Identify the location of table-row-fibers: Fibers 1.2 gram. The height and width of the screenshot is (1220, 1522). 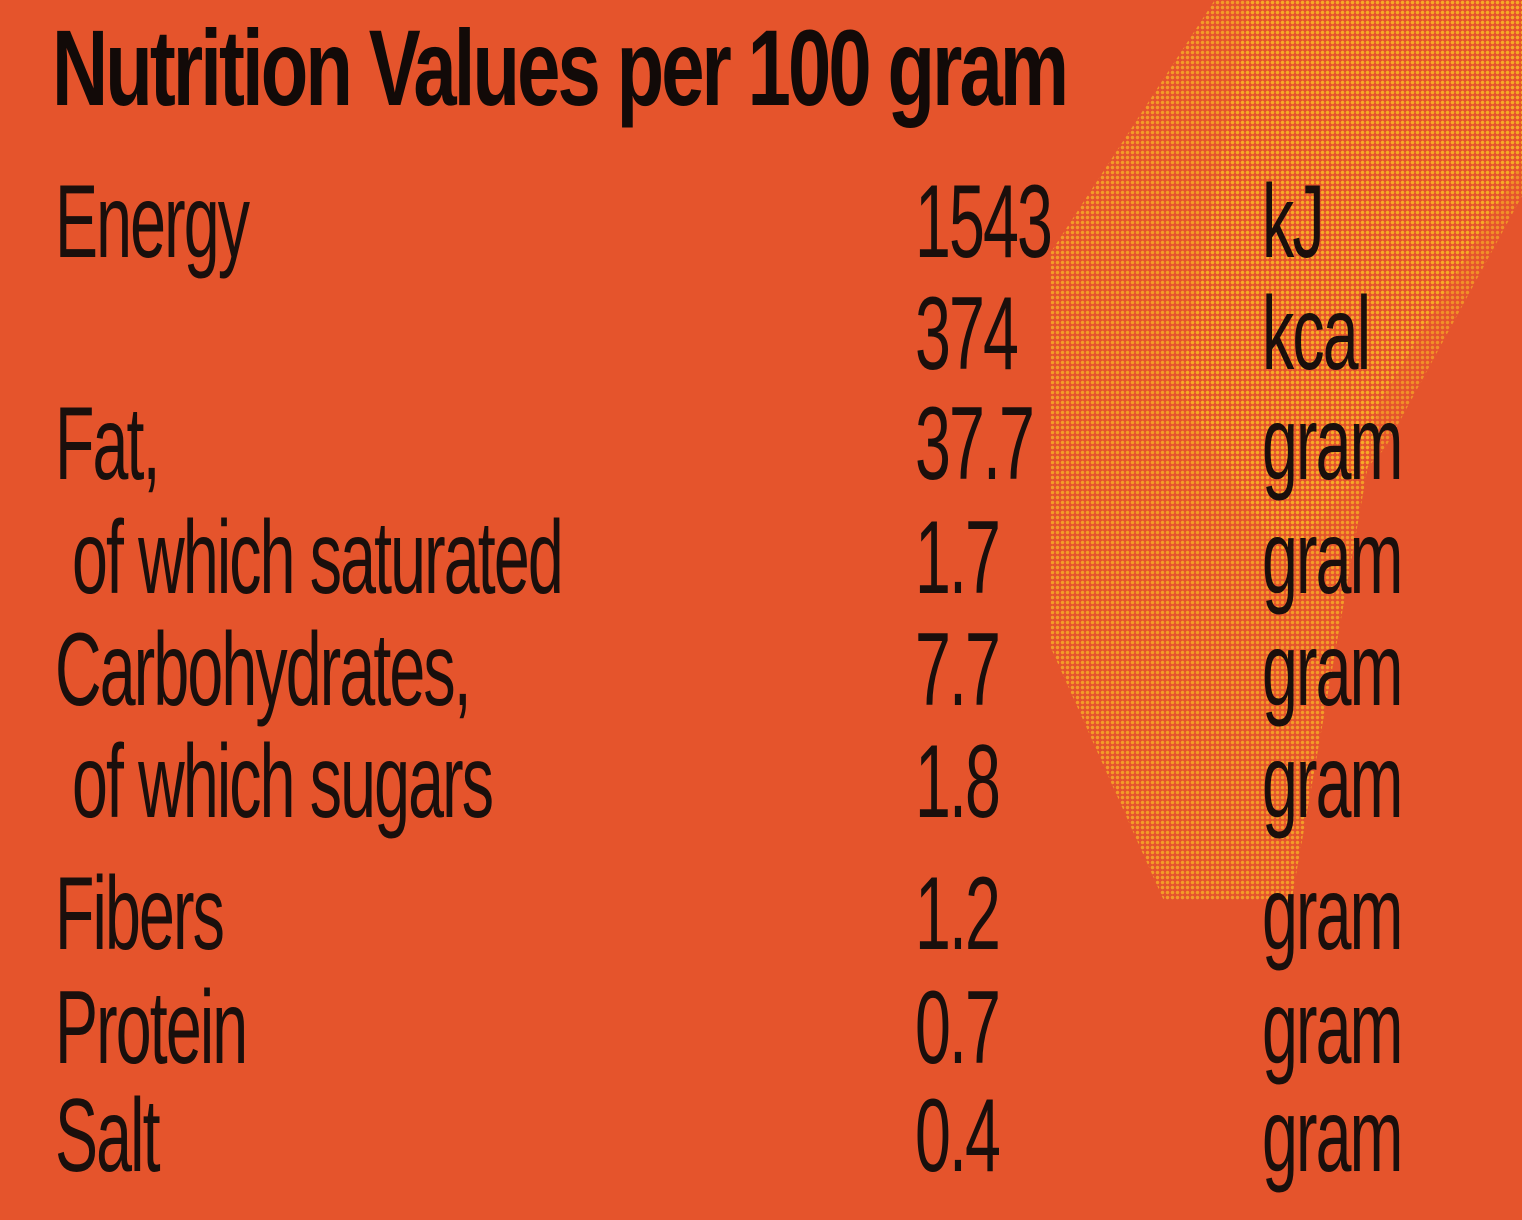
(761, 917).